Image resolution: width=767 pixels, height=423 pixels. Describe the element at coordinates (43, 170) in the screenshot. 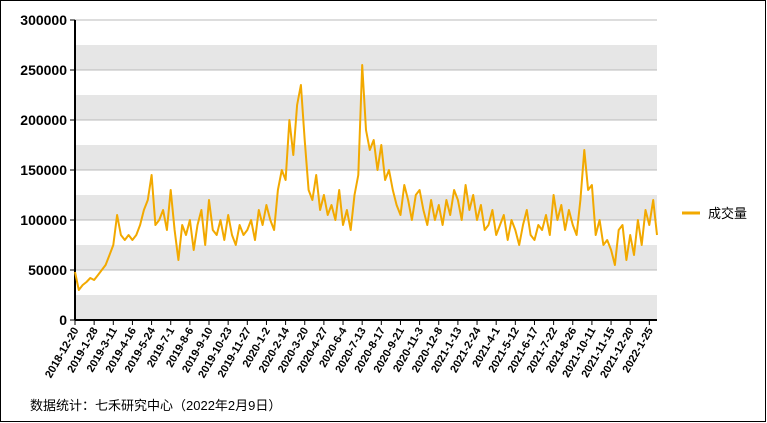

I see `y-tick-label: 150000` at that location.